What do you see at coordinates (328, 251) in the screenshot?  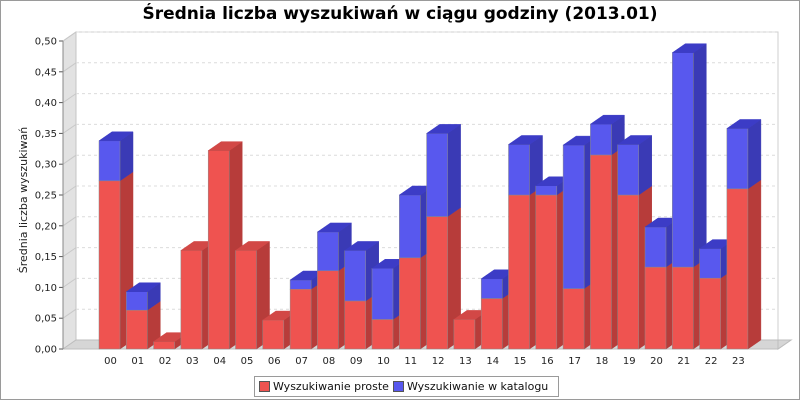 I see `bar-08-s1` at bounding box center [328, 251].